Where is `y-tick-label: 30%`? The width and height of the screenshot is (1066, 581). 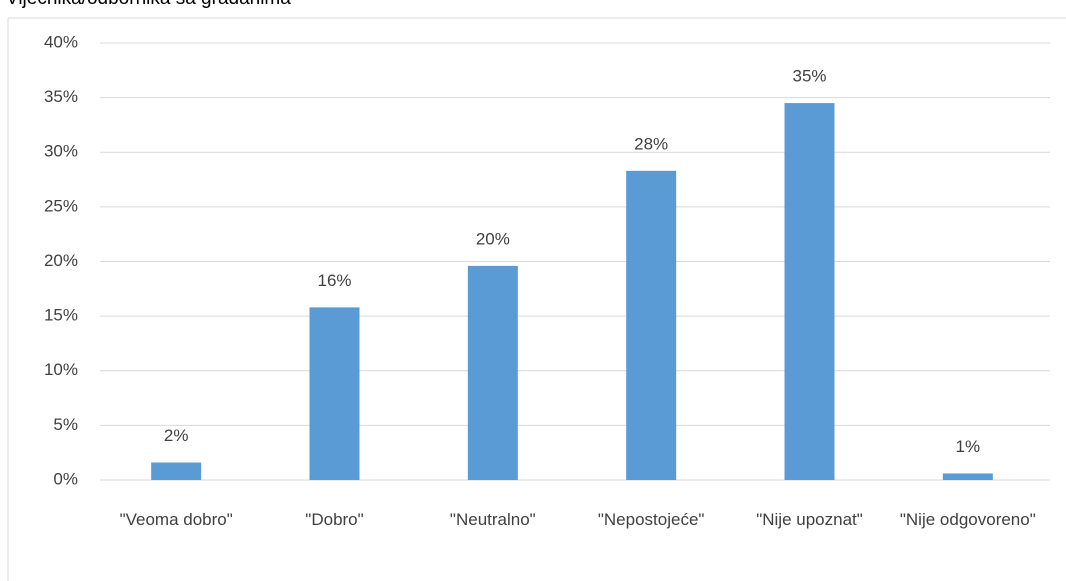
y-tick-label: 30% is located at coordinates (61, 151).